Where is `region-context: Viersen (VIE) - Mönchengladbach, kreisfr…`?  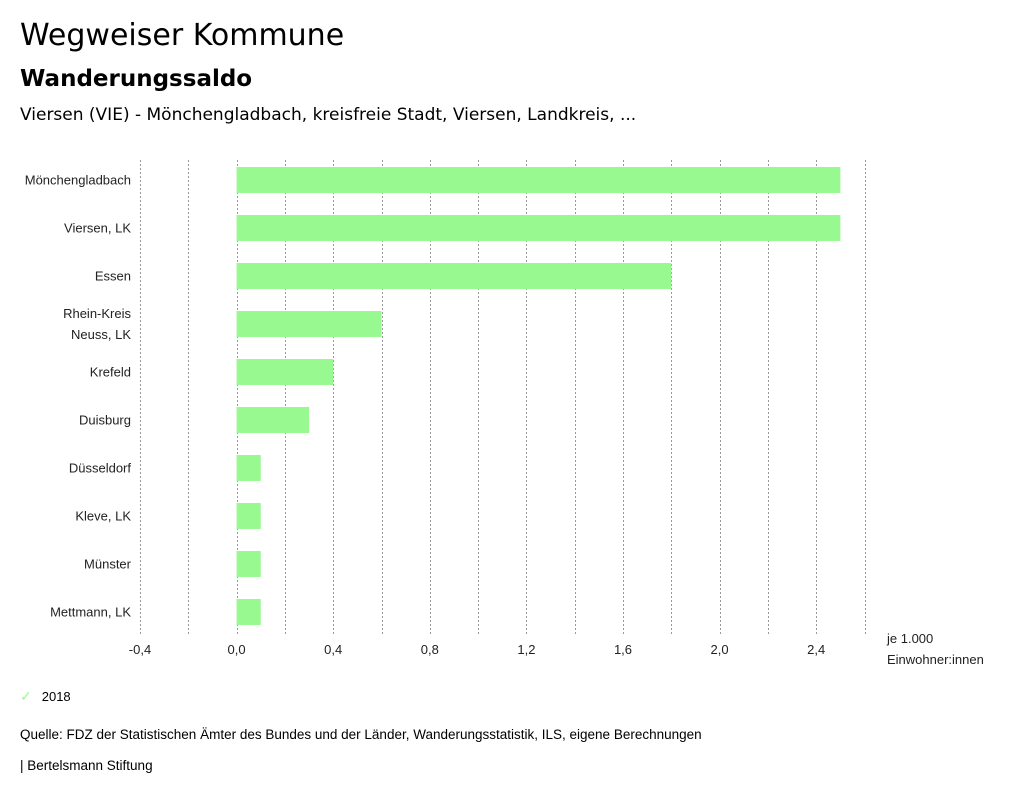 region-context: Viersen (VIE) - Mönchengladbach, kreisfr… is located at coordinates (328, 115).